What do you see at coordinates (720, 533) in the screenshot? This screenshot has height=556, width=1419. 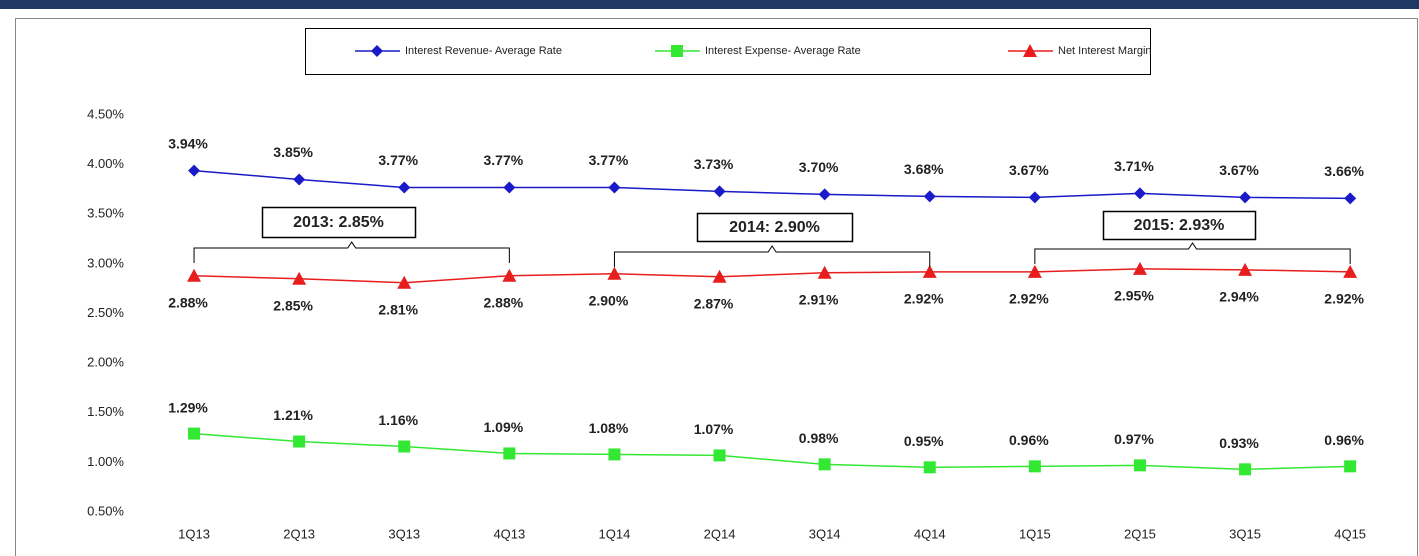 I see `x-tick-label: 2Q14` at bounding box center [720, 533].